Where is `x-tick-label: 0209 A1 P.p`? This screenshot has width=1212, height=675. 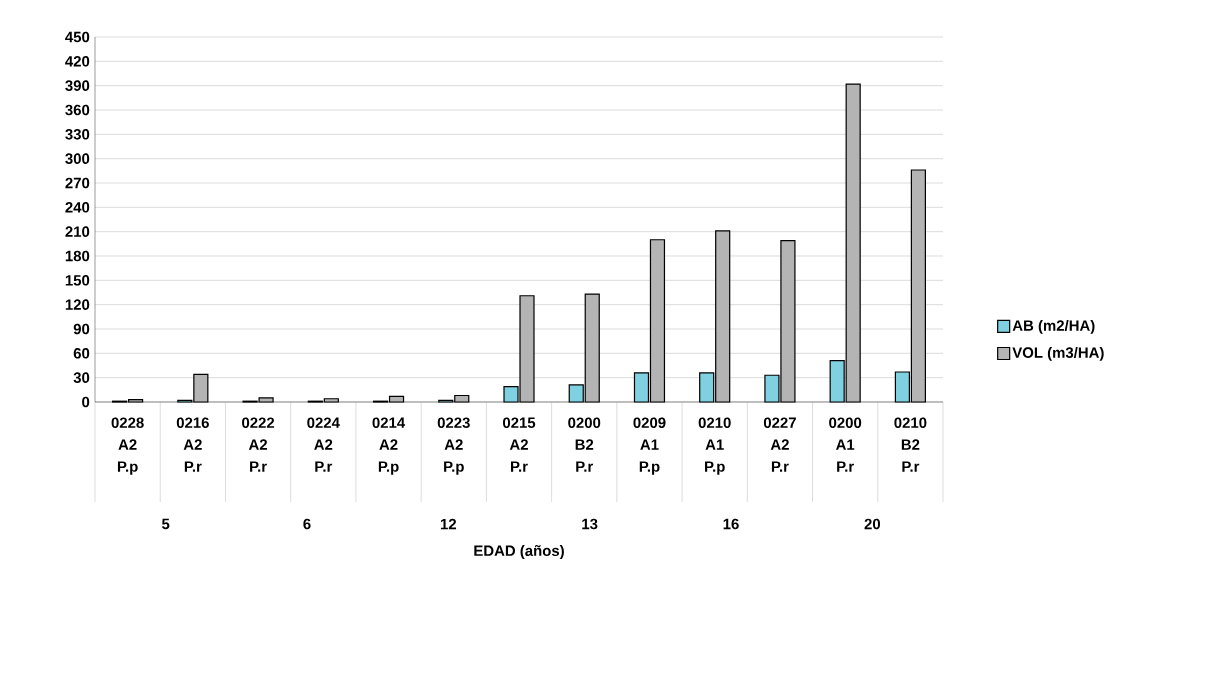
x-tick-label: 0209 A1 P.p is located at coordinates (649, 446).